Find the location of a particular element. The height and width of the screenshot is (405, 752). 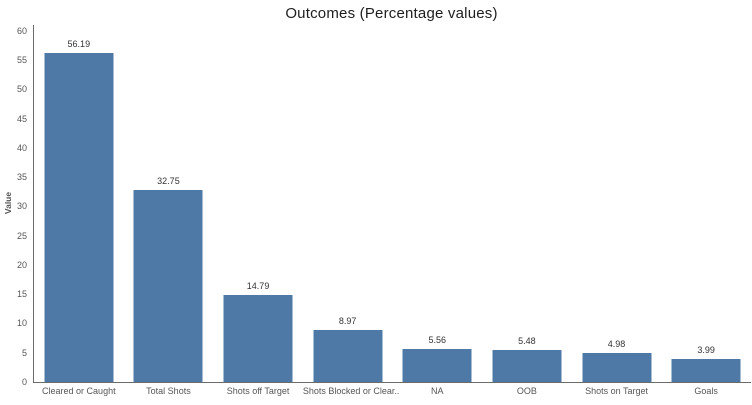

bar-value-label: 56.19 is located at coordinates (79, 44).